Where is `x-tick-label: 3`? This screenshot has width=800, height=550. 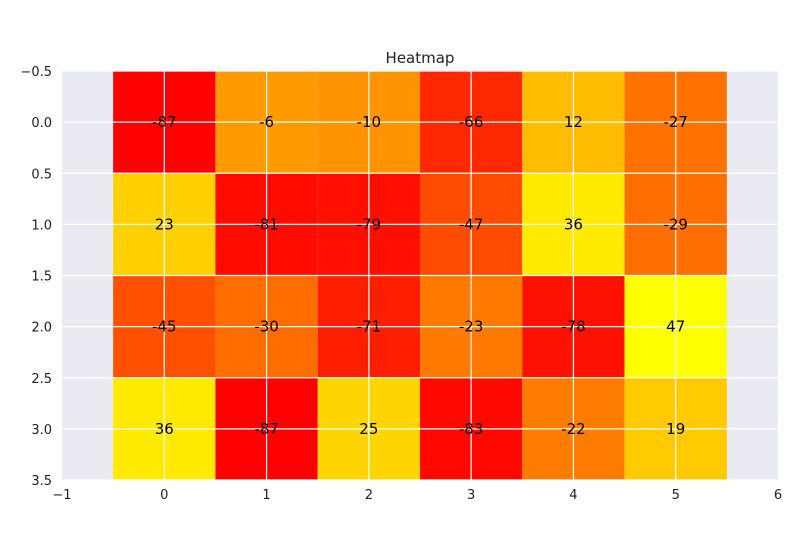 x-tick-label: 3 is located at coordinates (471, 495).